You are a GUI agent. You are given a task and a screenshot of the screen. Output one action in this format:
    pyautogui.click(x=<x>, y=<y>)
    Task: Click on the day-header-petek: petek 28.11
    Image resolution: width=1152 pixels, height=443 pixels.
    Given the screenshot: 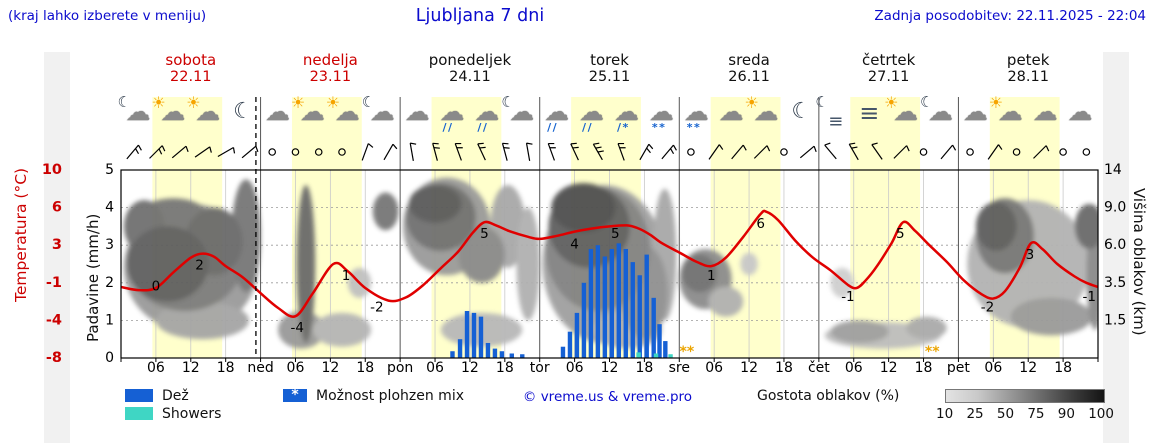 What is the action you would take?
    pyautogui.click(x=1028, y=69)
    